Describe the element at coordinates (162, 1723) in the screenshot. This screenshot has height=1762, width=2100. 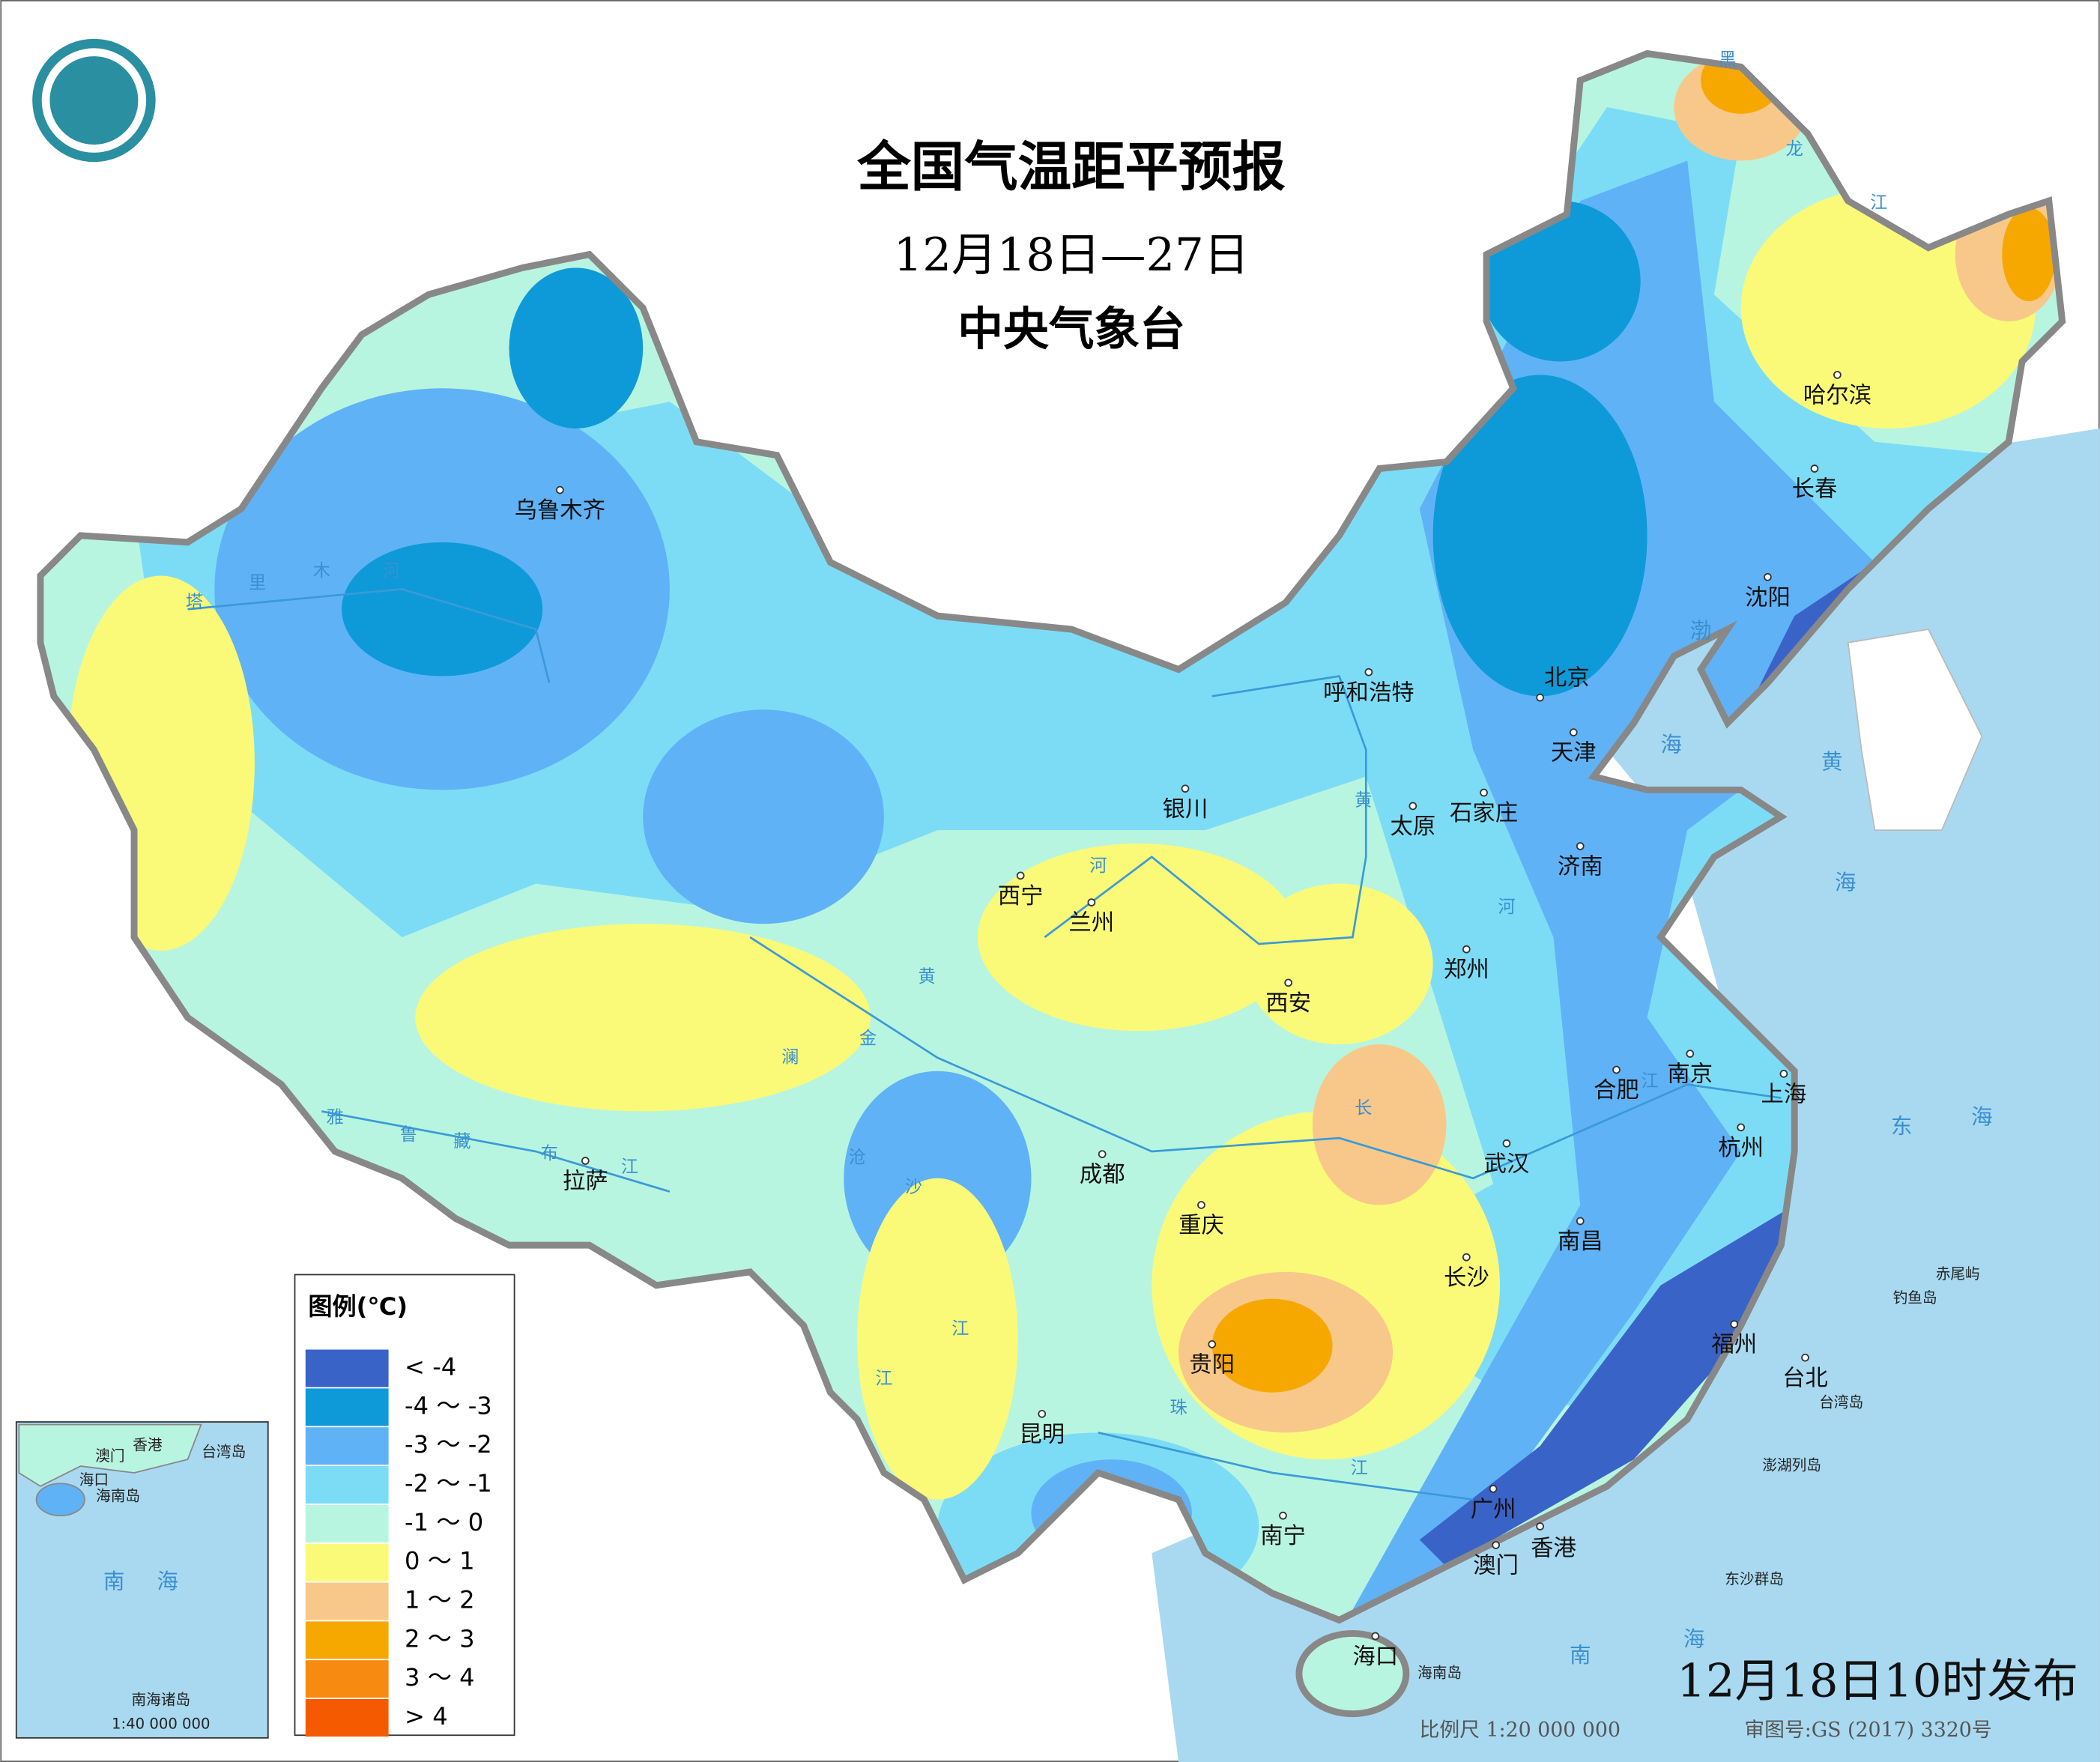
I see `inset-scale: 1:40 000 000` at that location.